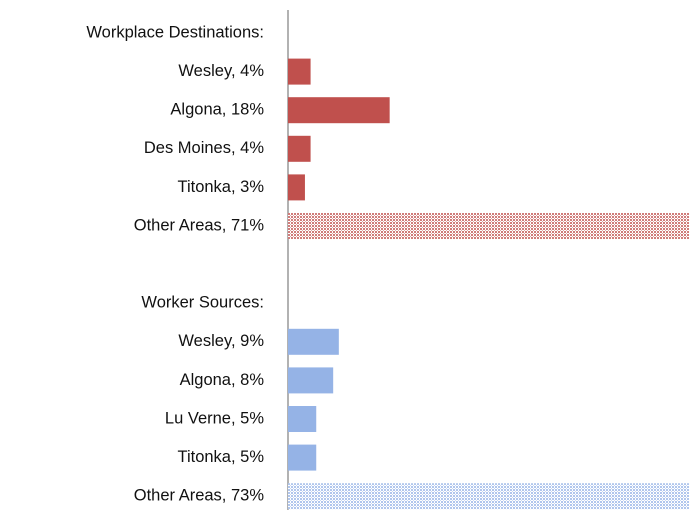  I want to click on category-label: Wesley, 4%, so click(221, 71).